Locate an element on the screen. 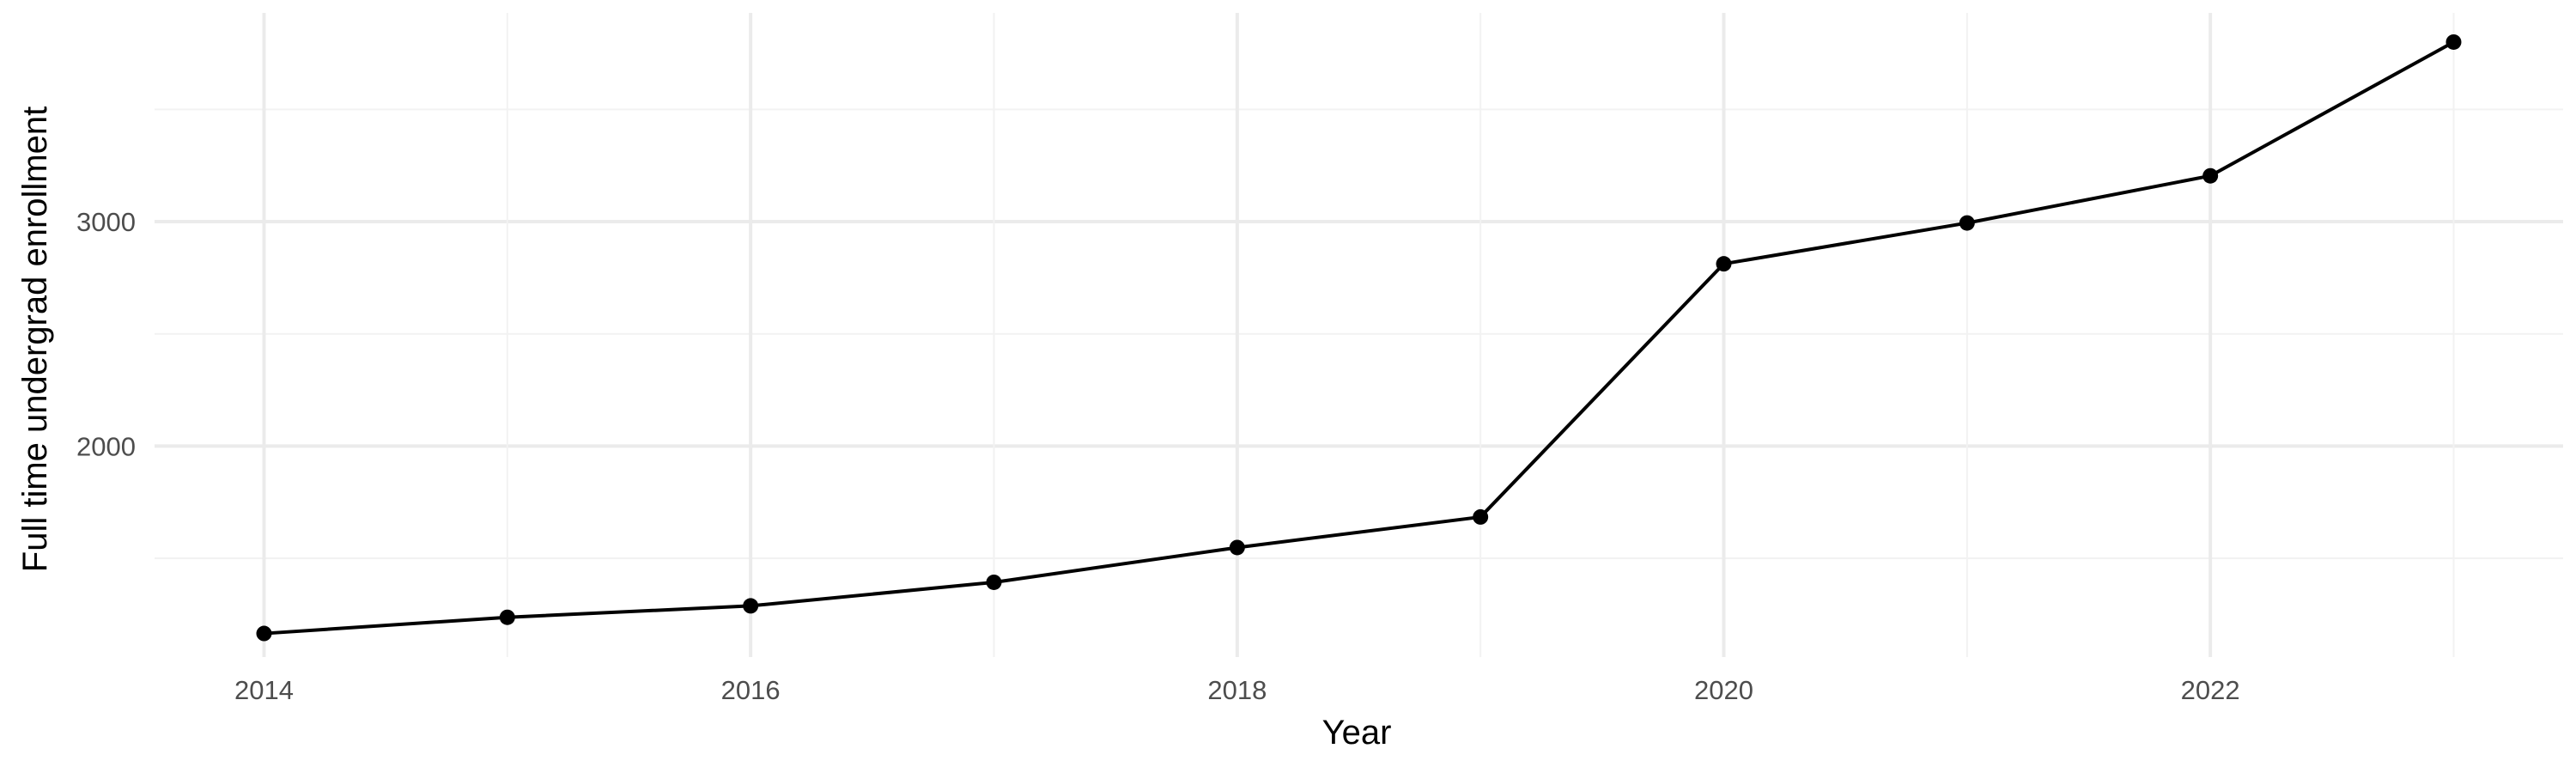 The width and height of the screenshot is (2576, 773). y-tick-label: 2000 is located at coordinates (106, 446).